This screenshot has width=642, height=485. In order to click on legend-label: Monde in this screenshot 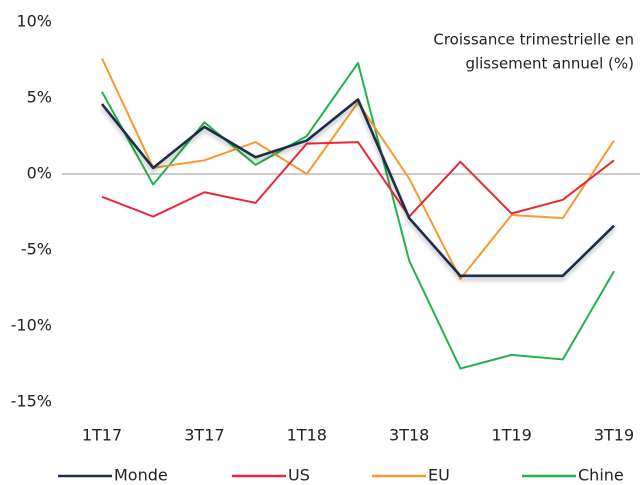, I will do `click(141, 475)`.